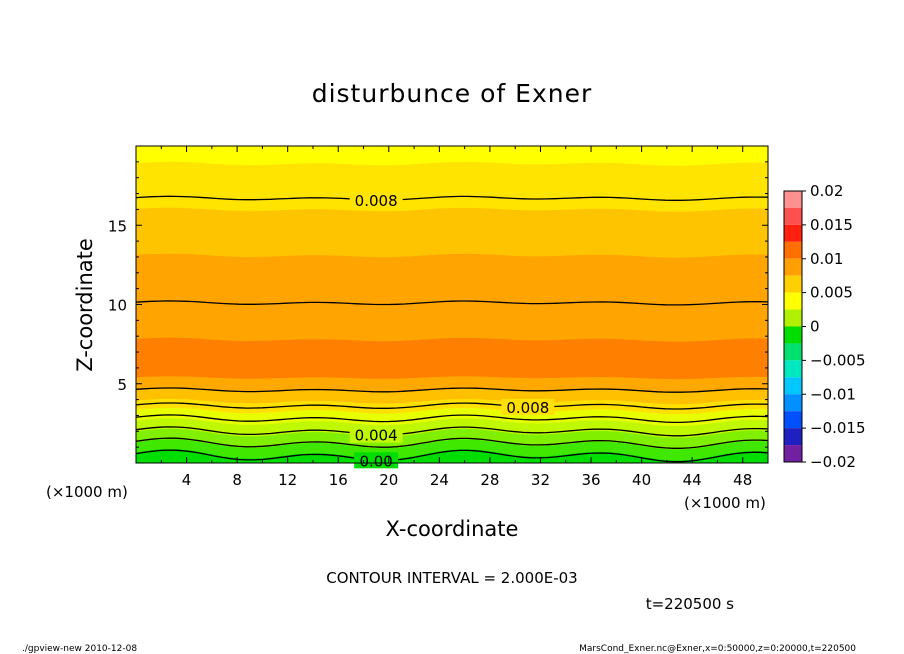  I want to click on x-tick-label-10: 44, so click(692, 480).